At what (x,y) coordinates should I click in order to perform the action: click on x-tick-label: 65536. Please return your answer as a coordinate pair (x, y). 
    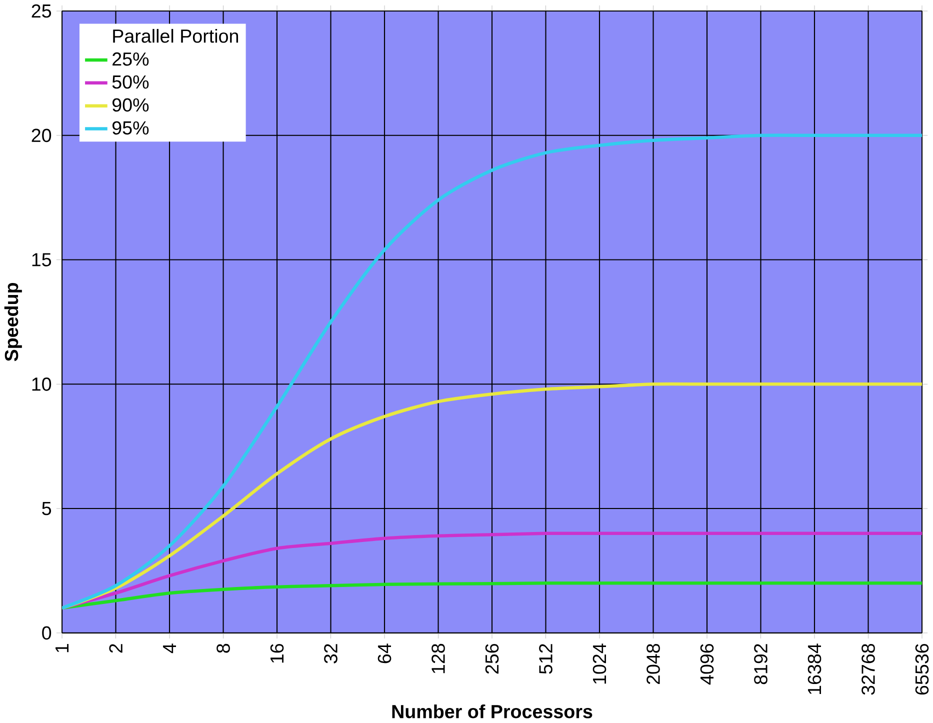
    Looking at the image, I should click on (922, 669).